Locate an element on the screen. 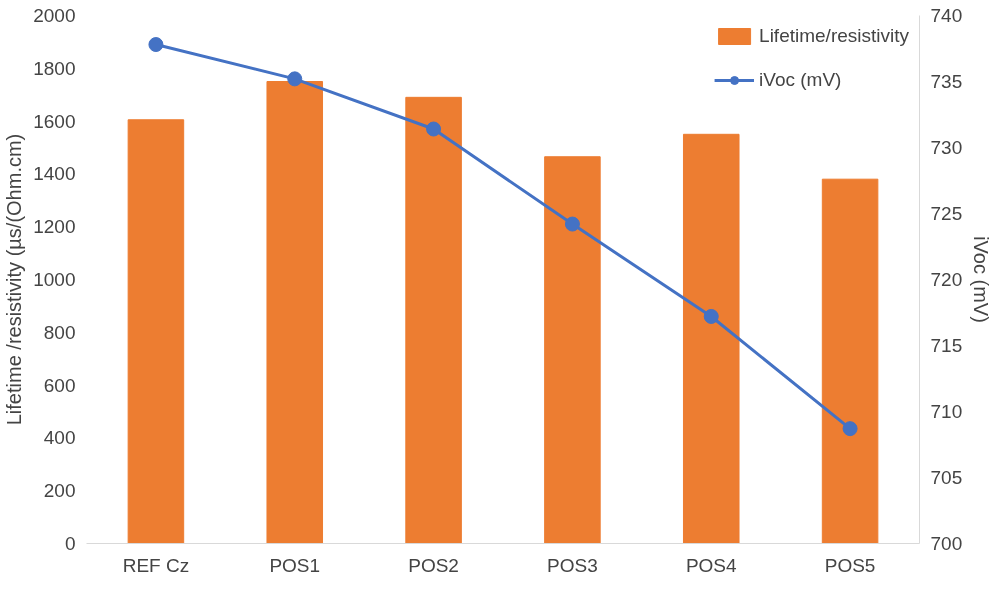  y-tick-label: 1800 is located at coordinates (54, 68).